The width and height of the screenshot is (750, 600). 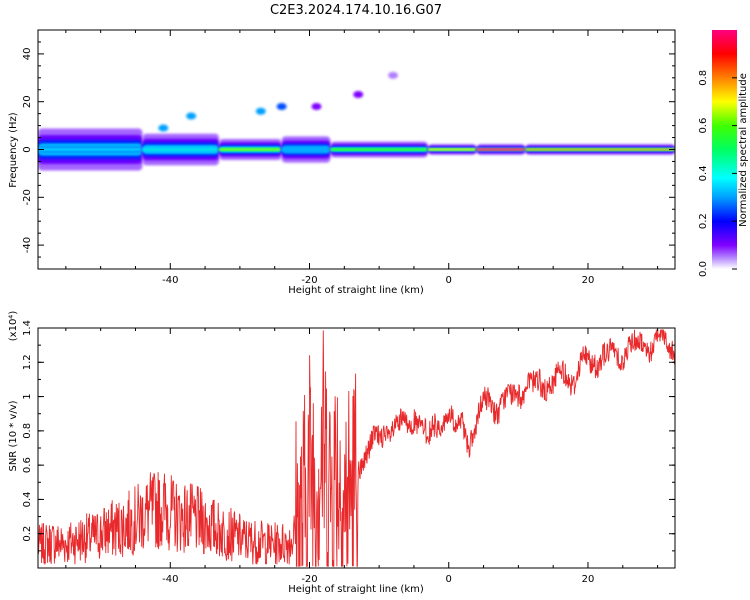 What do you see at coordinates (703, 269) in the screenshot?
I see `colorbar-tick-label: 0.0` at bounding box center [703, 269].